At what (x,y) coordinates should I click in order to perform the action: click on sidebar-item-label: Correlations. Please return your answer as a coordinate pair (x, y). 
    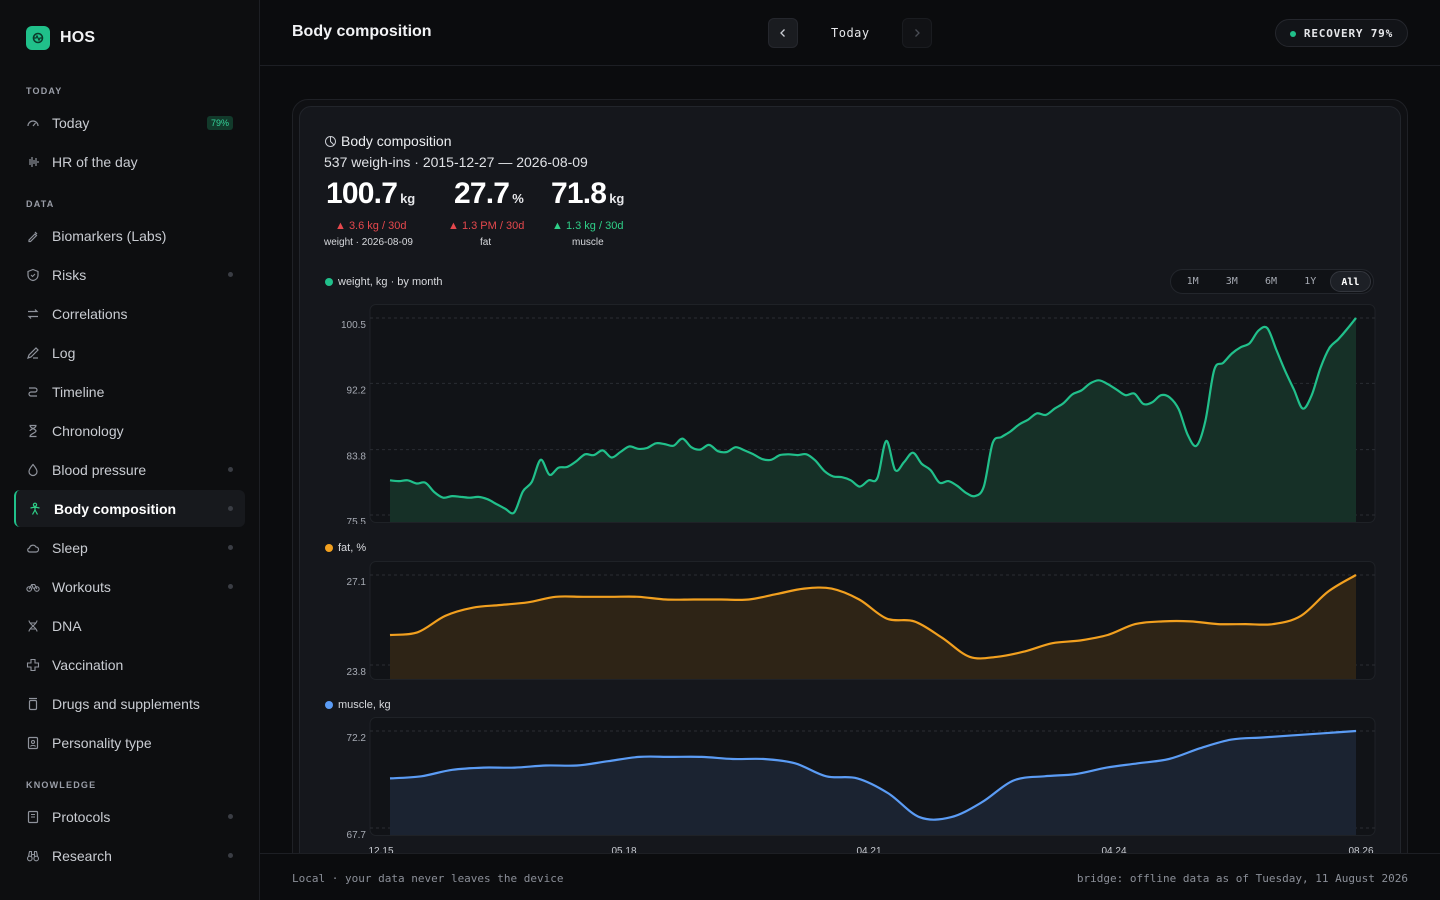
    Looking at the image, I should click on (90, 313).